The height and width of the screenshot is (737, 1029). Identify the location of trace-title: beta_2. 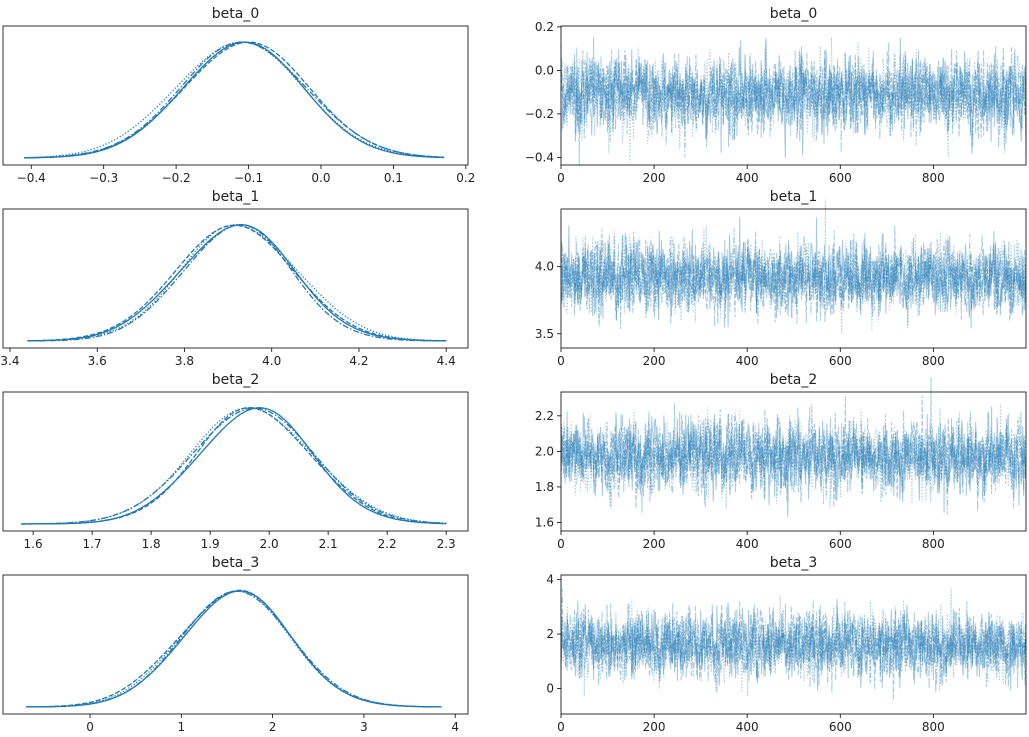
(793, 380).